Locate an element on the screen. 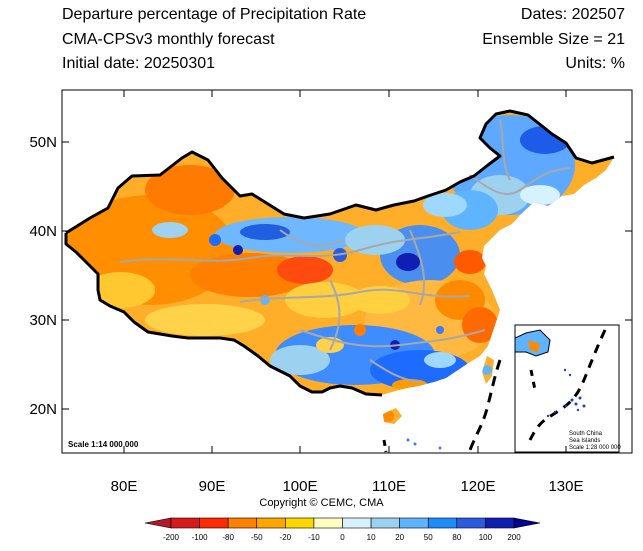 Image resolution: width=643 pixels, height=551 pixels. initial-date: Initial date: 20250301 is located at coordinates (139, 63).